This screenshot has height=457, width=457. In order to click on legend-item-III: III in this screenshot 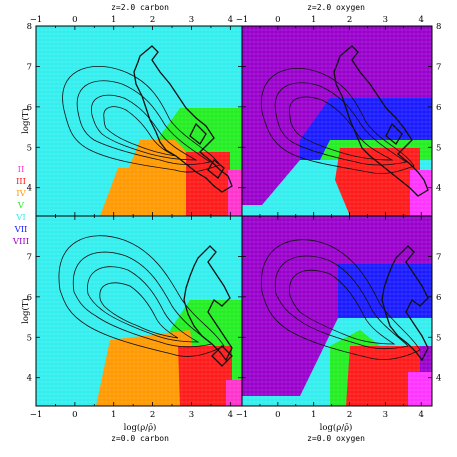, I will do `click(21, 182)`.